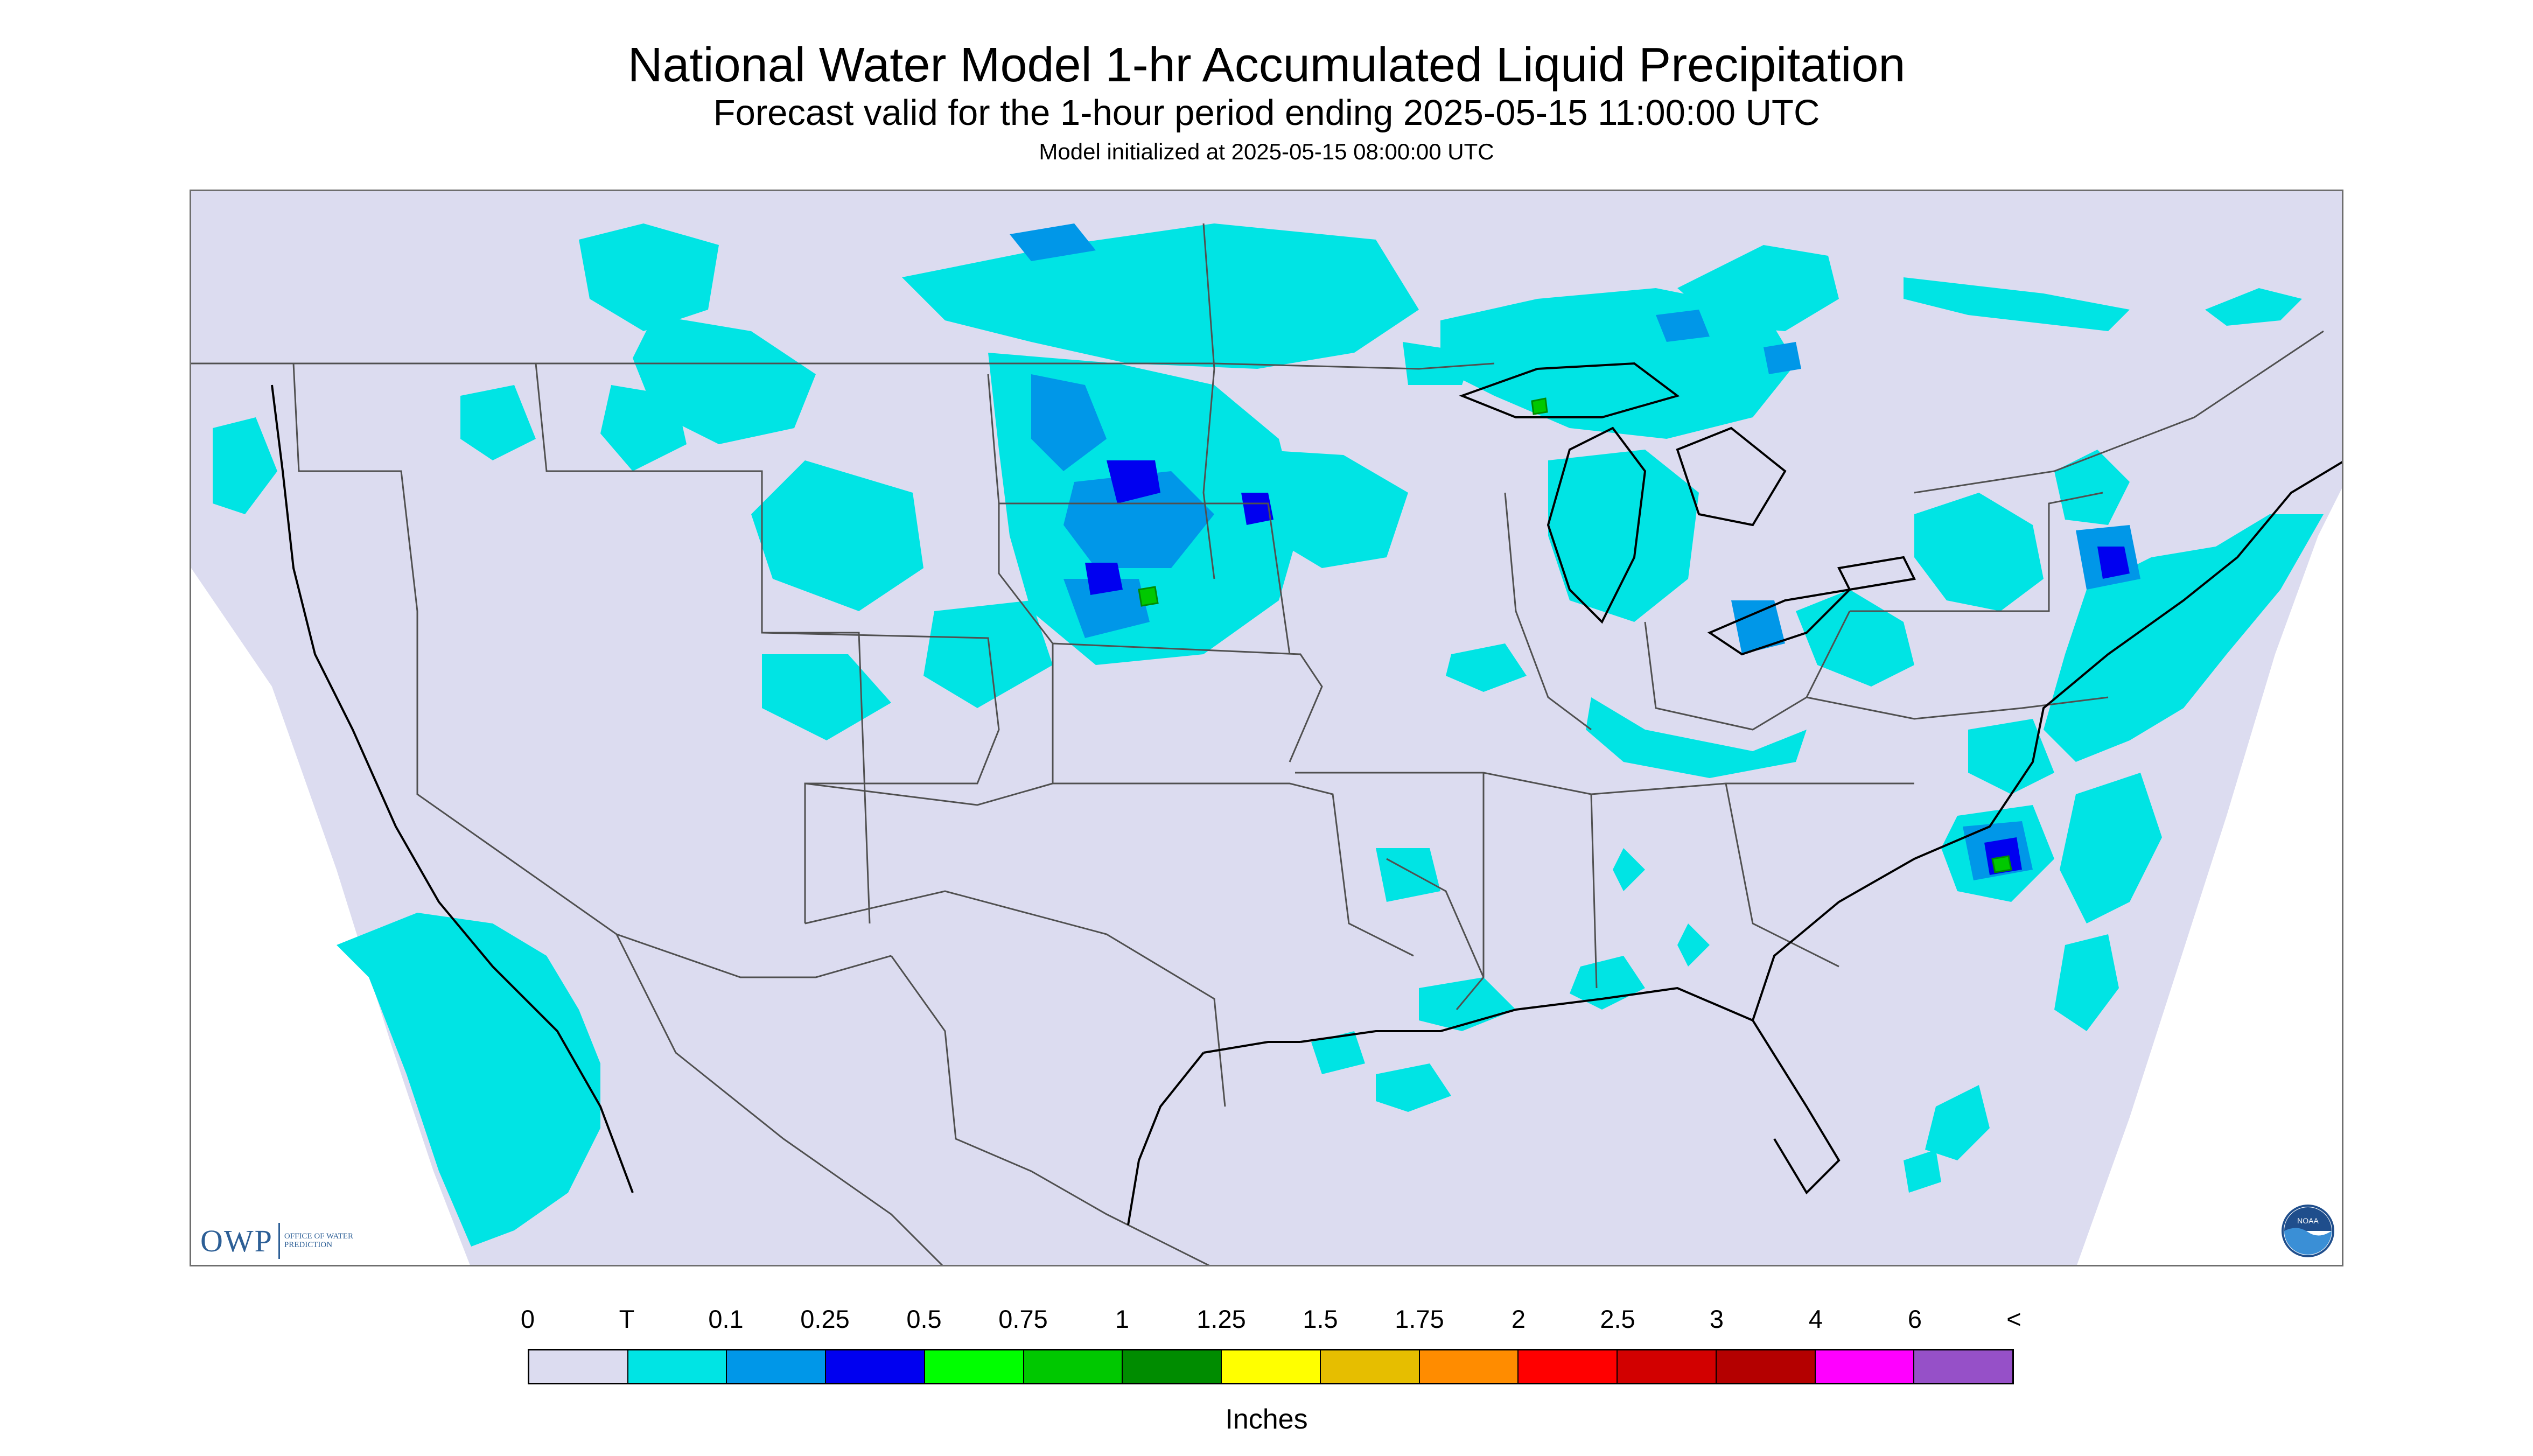 This screenshot has width=2533, height=1456. I want to click on legend-label: 0.25, so click(825, 1319).